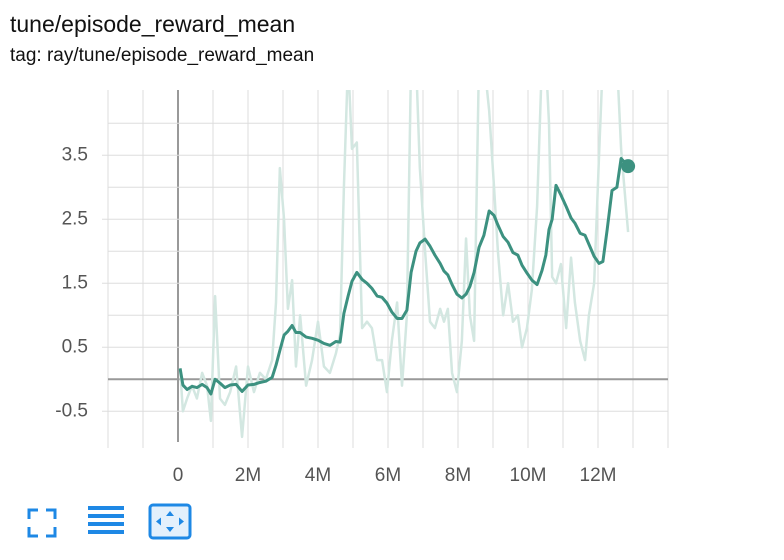  What do you see at coordinates (42, 523) in the screenshot?
I see `fullscreen-button` at bounding box center [42, 523].